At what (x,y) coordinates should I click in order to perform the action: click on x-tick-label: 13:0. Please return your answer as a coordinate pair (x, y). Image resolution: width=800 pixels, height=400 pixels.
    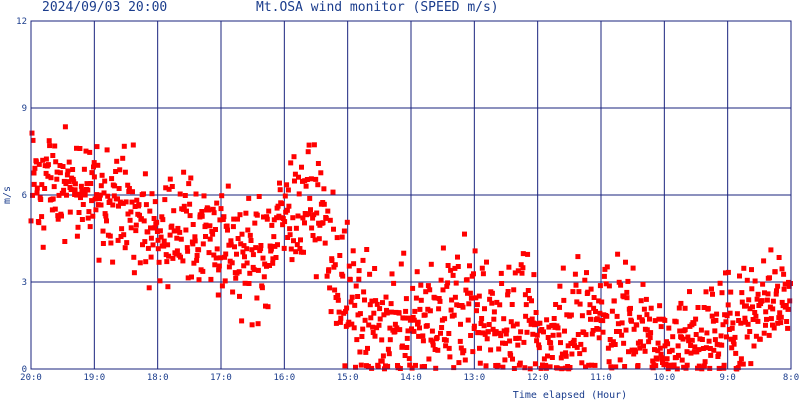
    Looking at the image, I should click on (474, 378).